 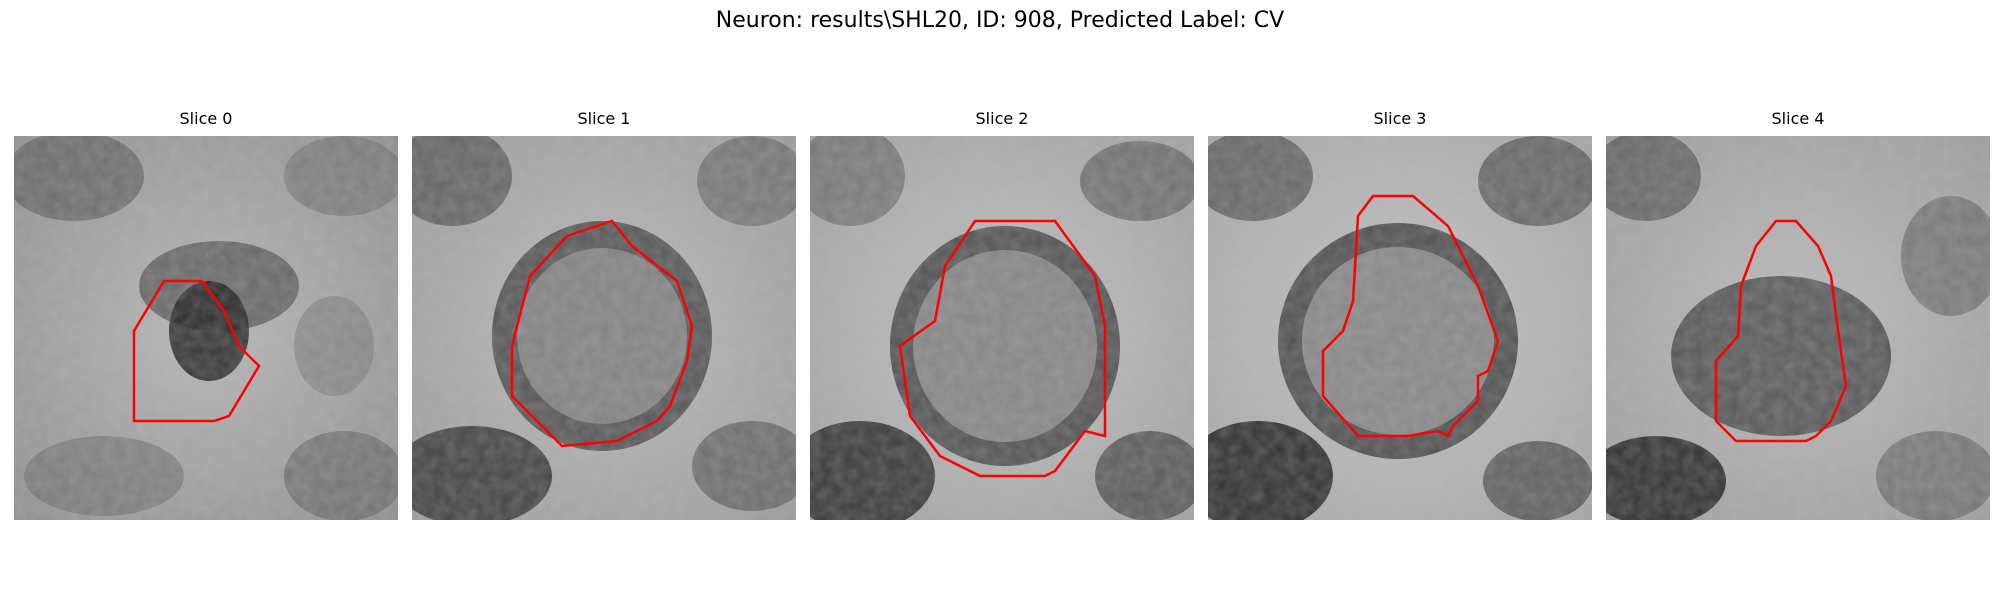 What do you see at coordinates (206, 118) in the screenshot?
I see `slice-title-0: Slice 0` at bounding box center [206, 118].